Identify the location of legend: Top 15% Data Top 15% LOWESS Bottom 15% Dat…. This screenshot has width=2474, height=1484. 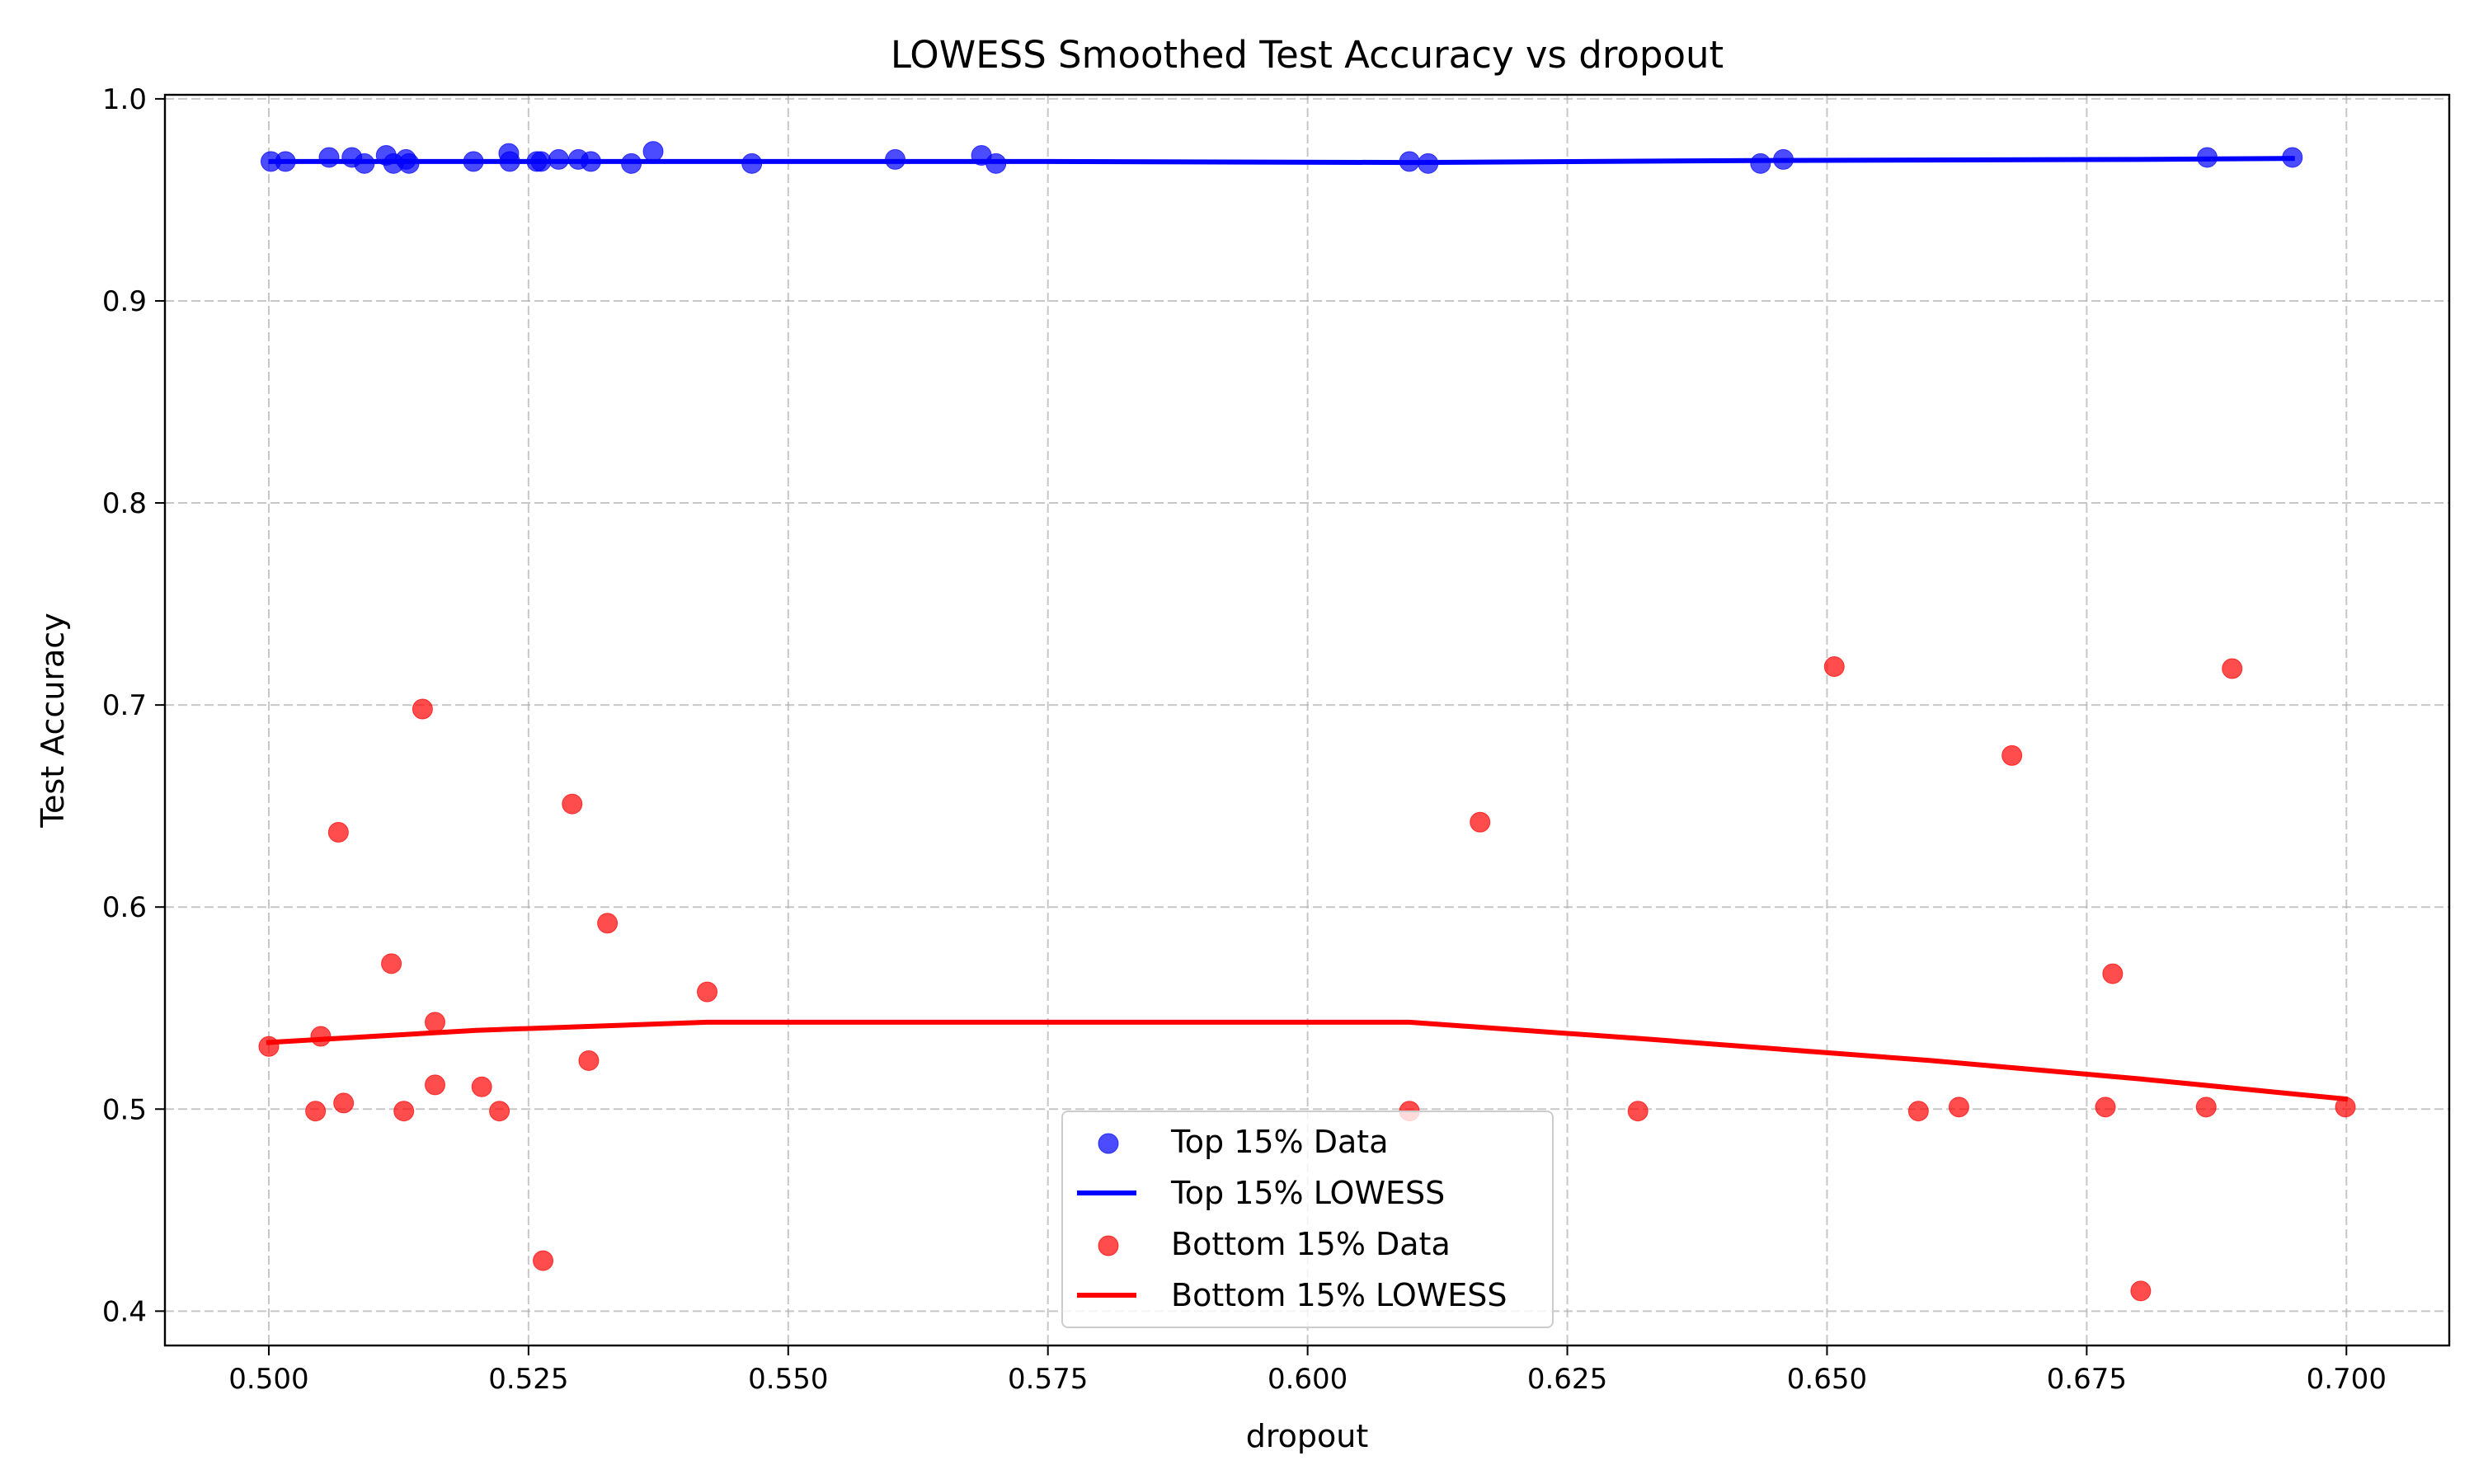
(1307, 1219).